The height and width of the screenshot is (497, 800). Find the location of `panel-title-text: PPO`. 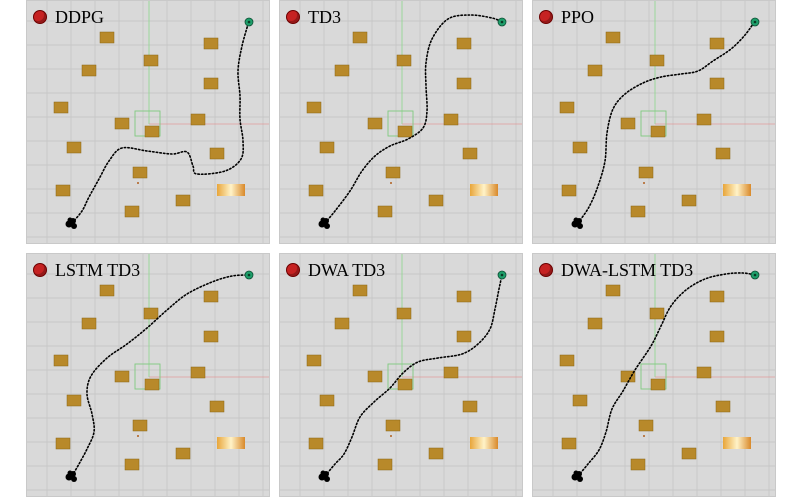

panel-title-text: PPO is located at coordinates (578, 17).